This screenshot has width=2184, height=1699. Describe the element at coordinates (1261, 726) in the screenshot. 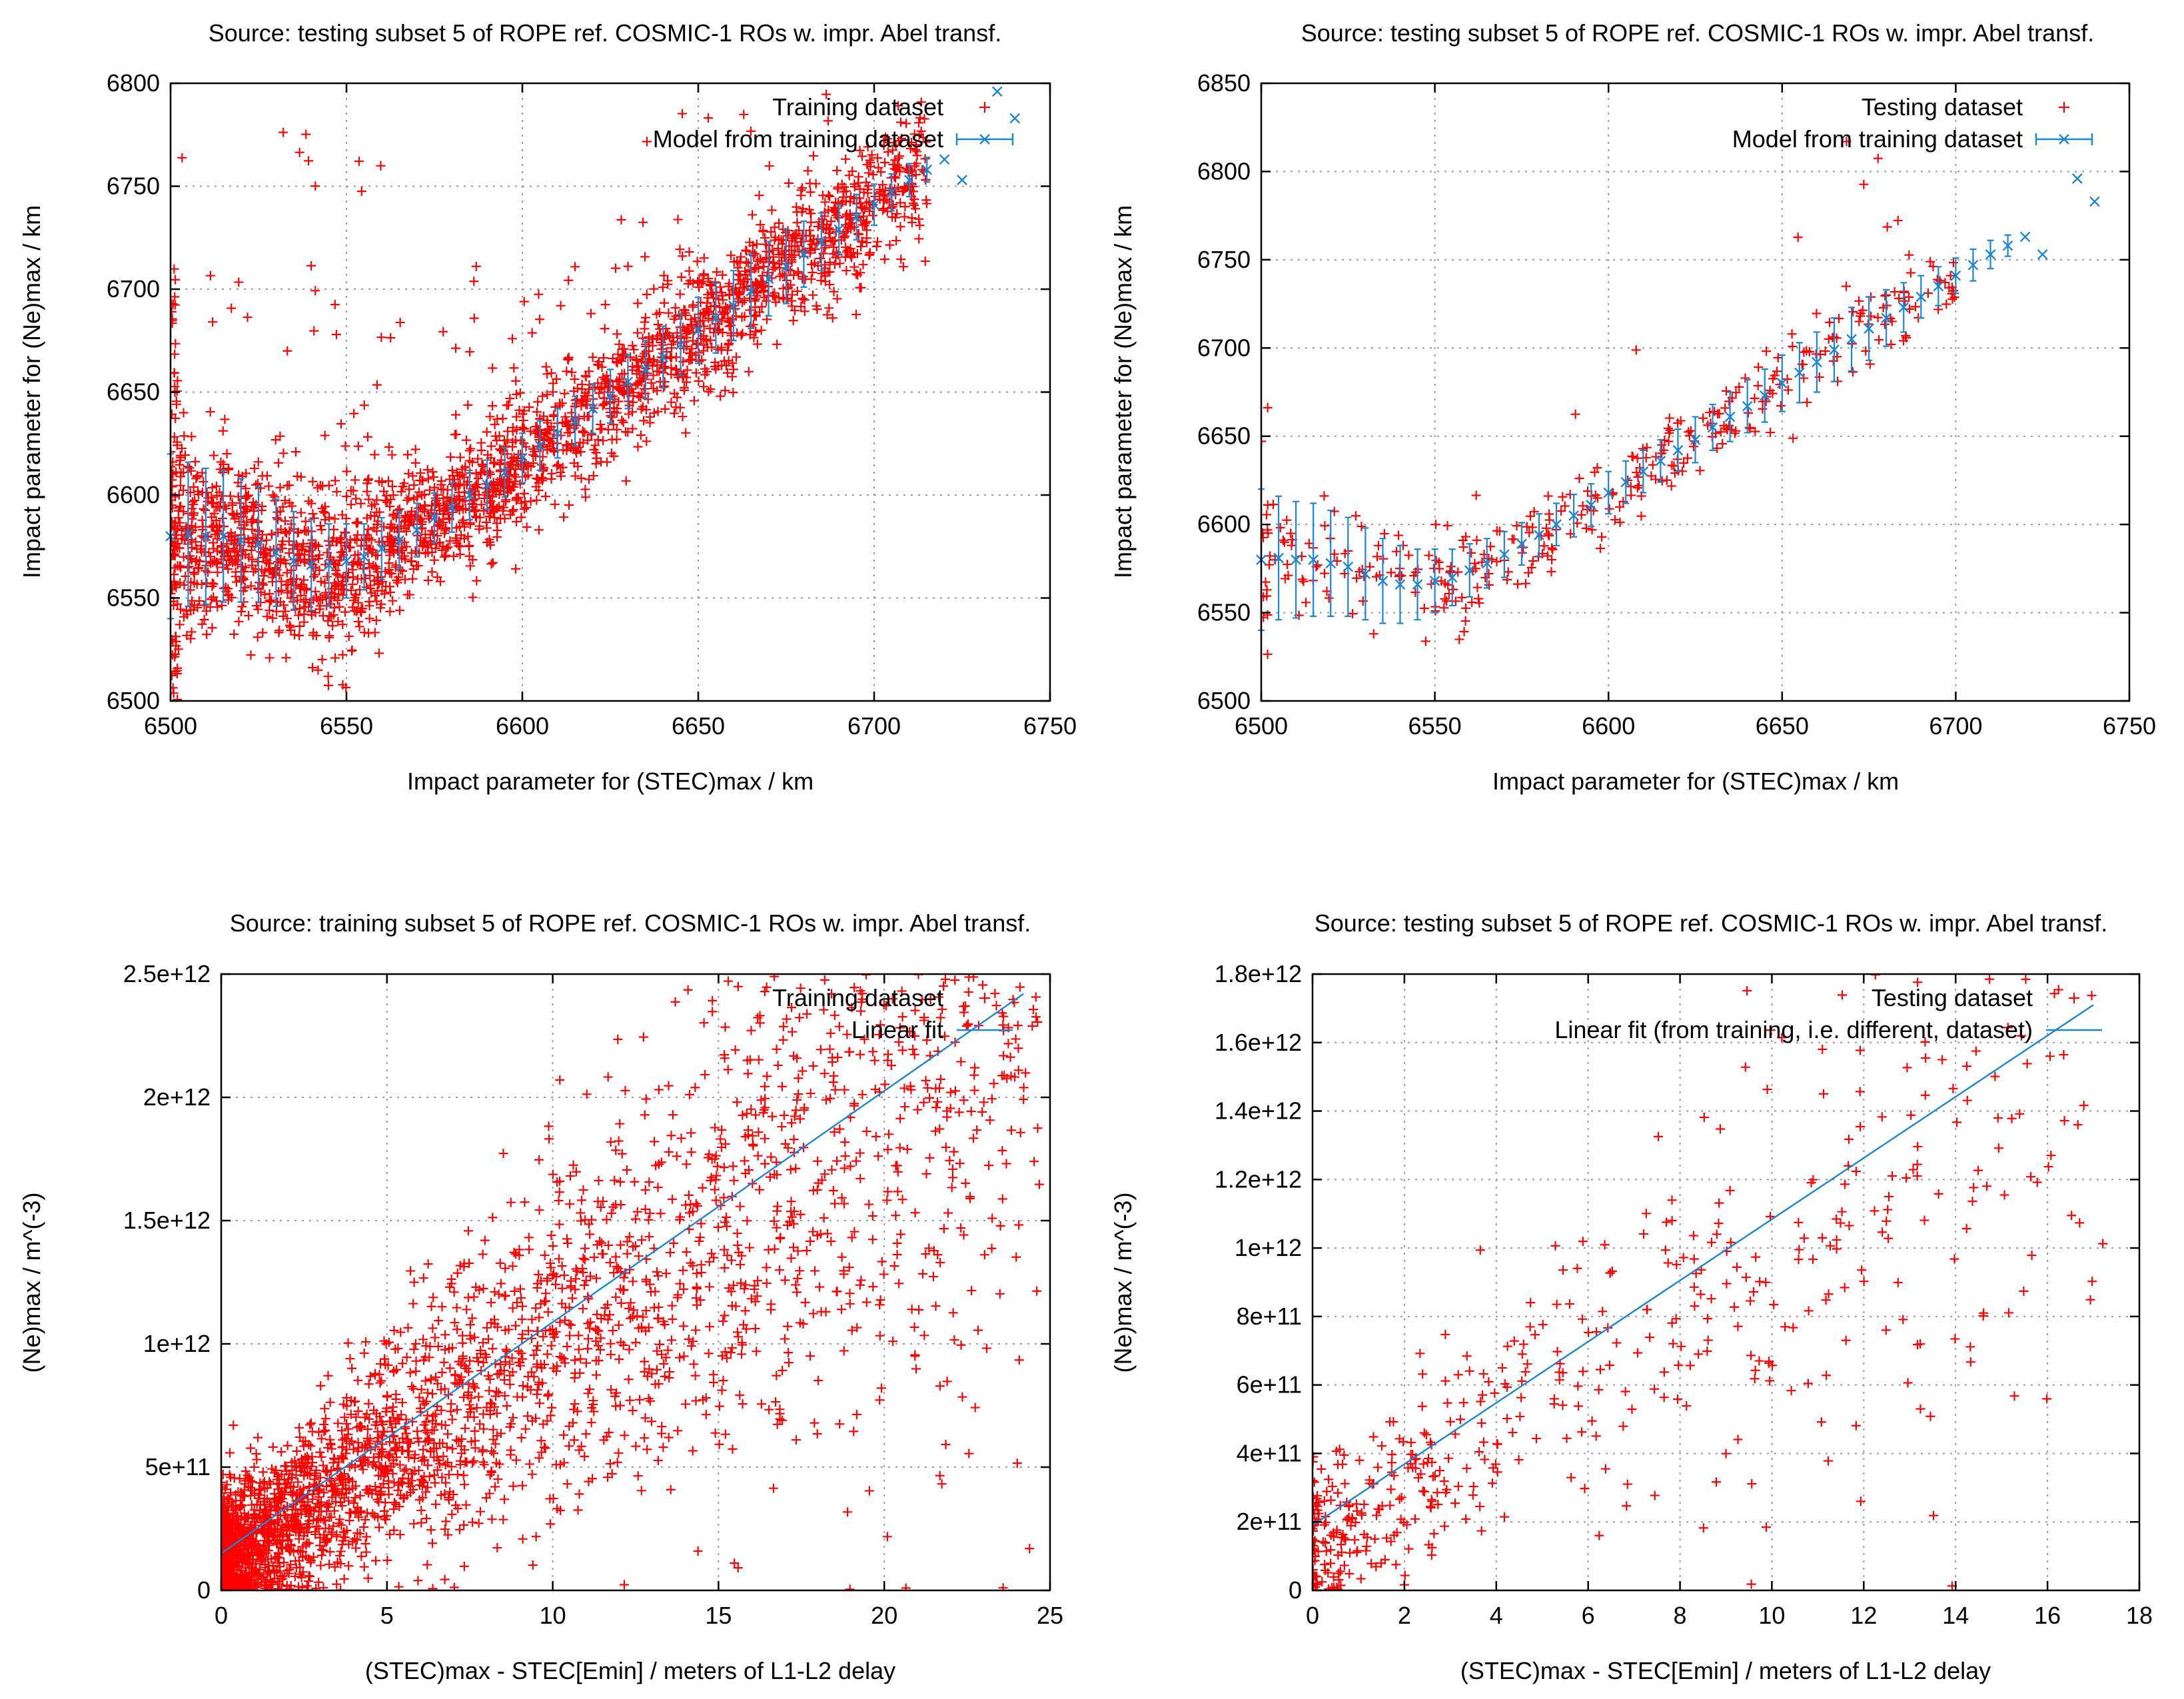

I see `x-tick-label: 6500` at that location.